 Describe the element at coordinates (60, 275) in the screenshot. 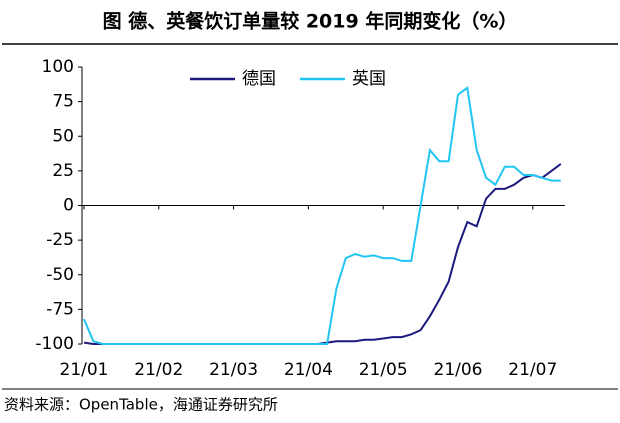

I see `y-tick-label: -50` at that location.